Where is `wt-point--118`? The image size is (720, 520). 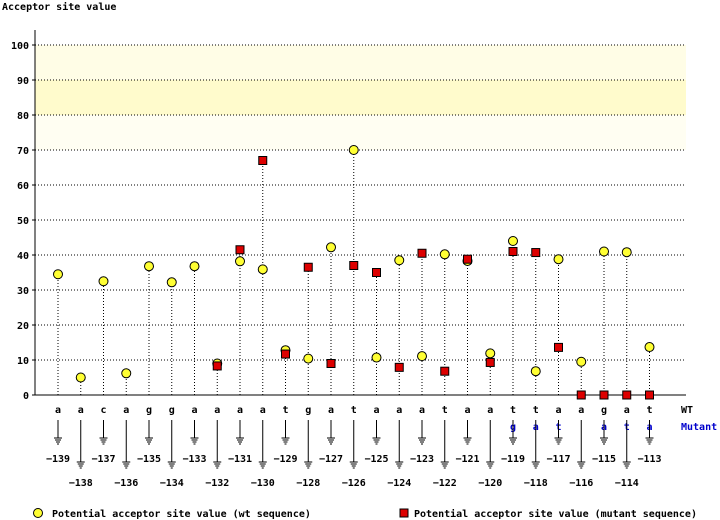 wt-point--118 is located at coordinates (535, 371).